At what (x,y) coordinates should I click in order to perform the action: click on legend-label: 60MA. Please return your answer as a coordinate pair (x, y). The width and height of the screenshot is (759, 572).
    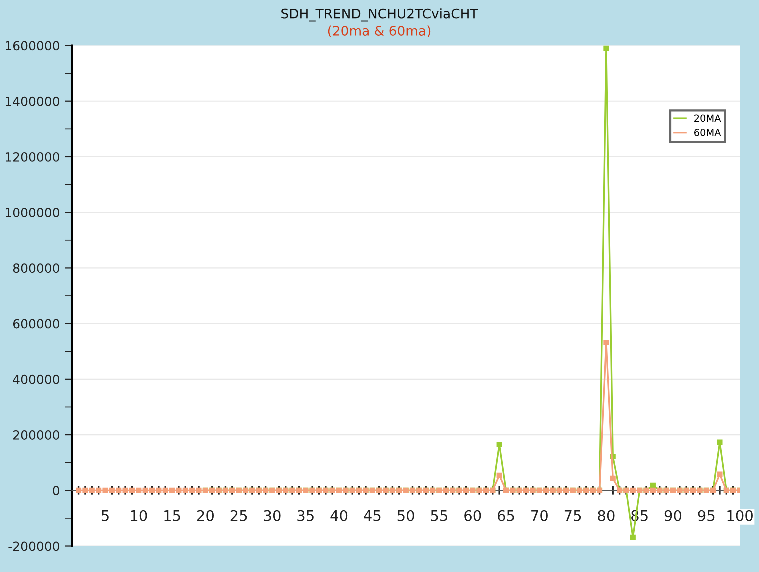
    Looking at the image, I should click on (708, 132).